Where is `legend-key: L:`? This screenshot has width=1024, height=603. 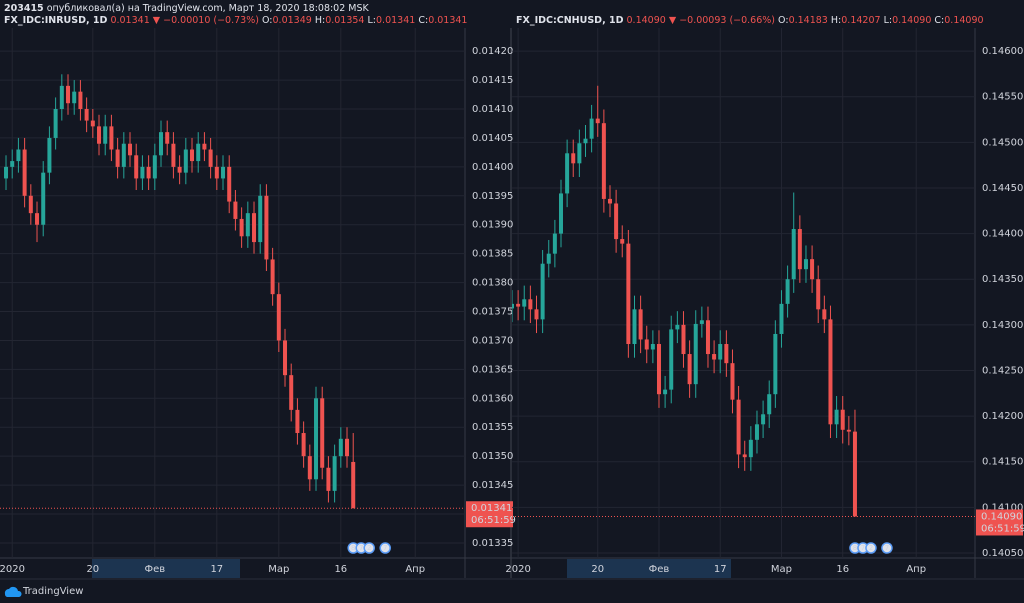 legend-key: L: is located at coordinates (888, 20).